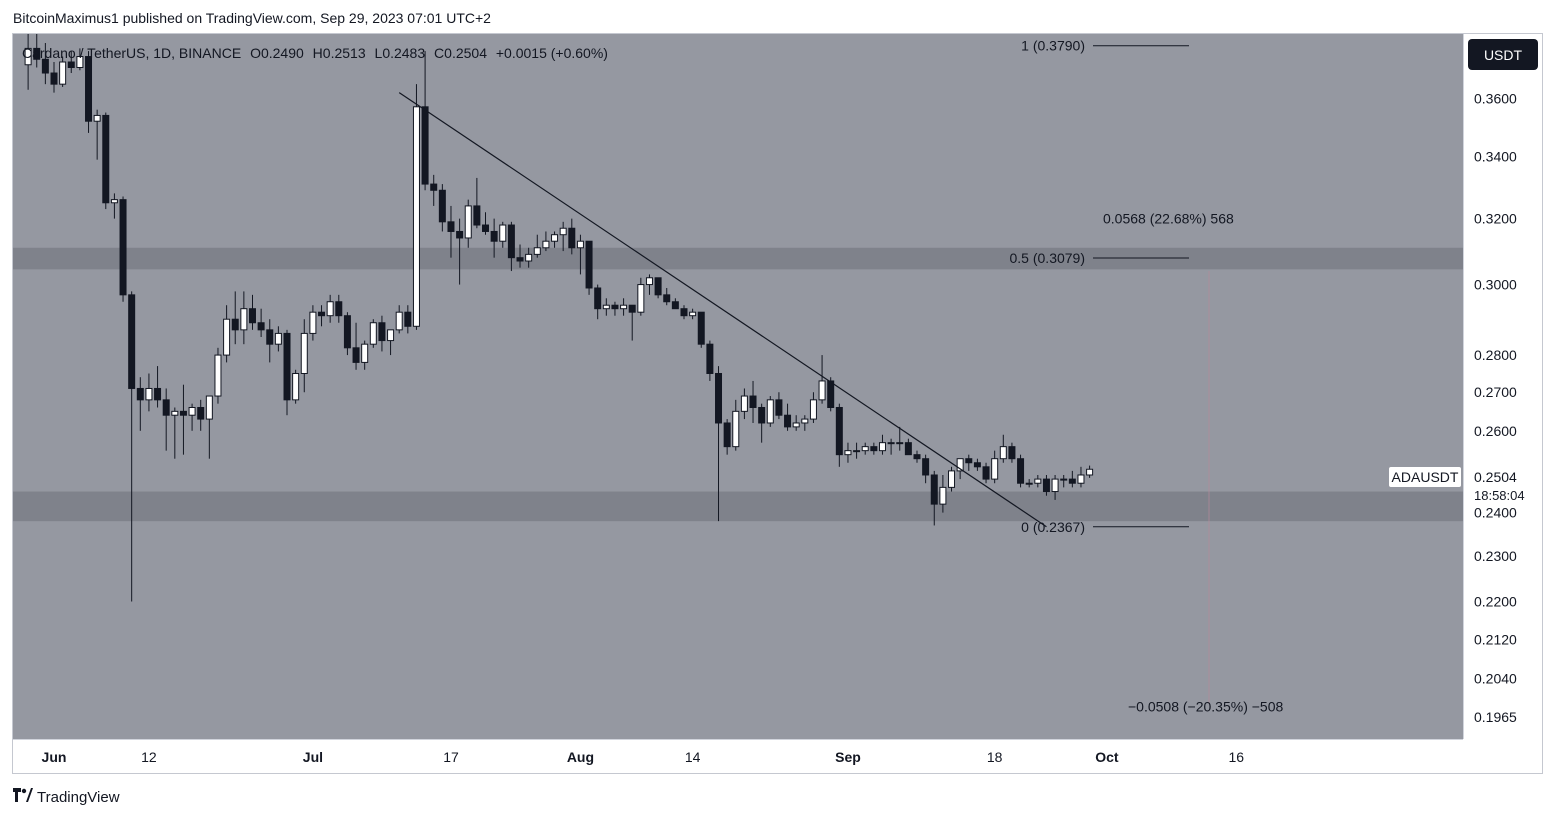 The height and width of the screenshot is (818, 1556). What do you see at coordinates (439, 53) in the screenshot?
I see `legend-close-label: C` at bounding box center [439, 53].